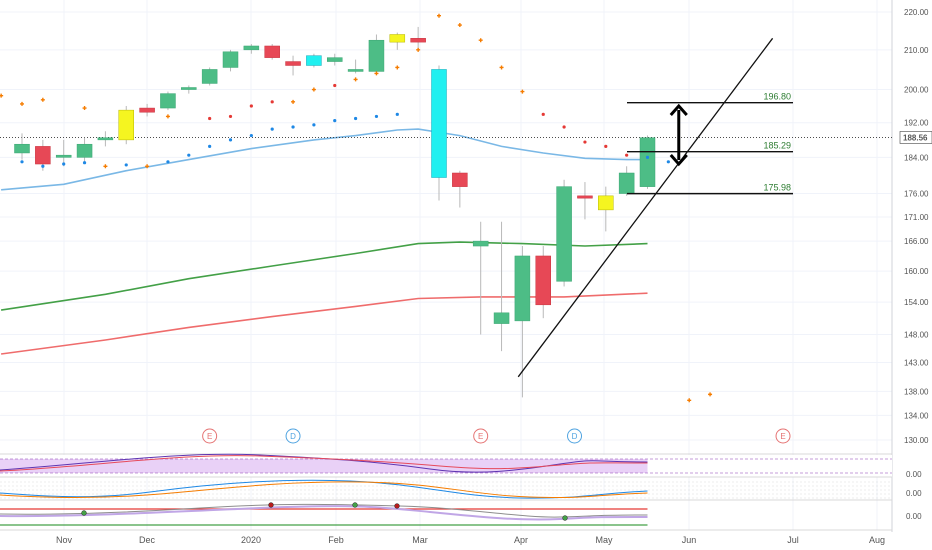 The width and height of the screenshot is (932, 550). What do you see at coordinates (689, 540) in the screenshot?
I see `x-tick-label: Jun` at bounding box center [689, 540].